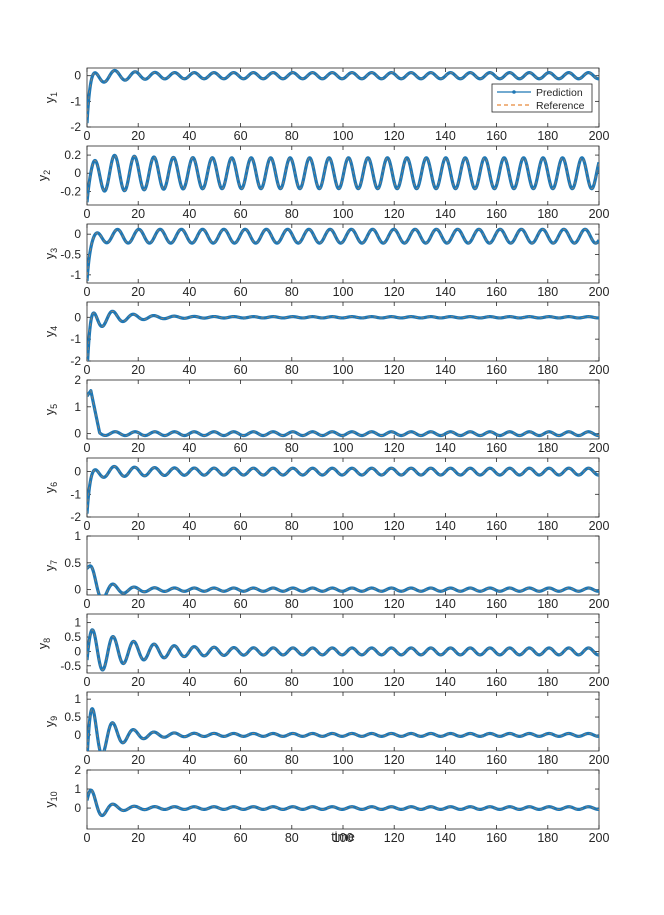  What do you see at coordinates (343, 370) in the screenshot?
I see `x-tick-label-4-100: 100` at bounding box center [343, 370].